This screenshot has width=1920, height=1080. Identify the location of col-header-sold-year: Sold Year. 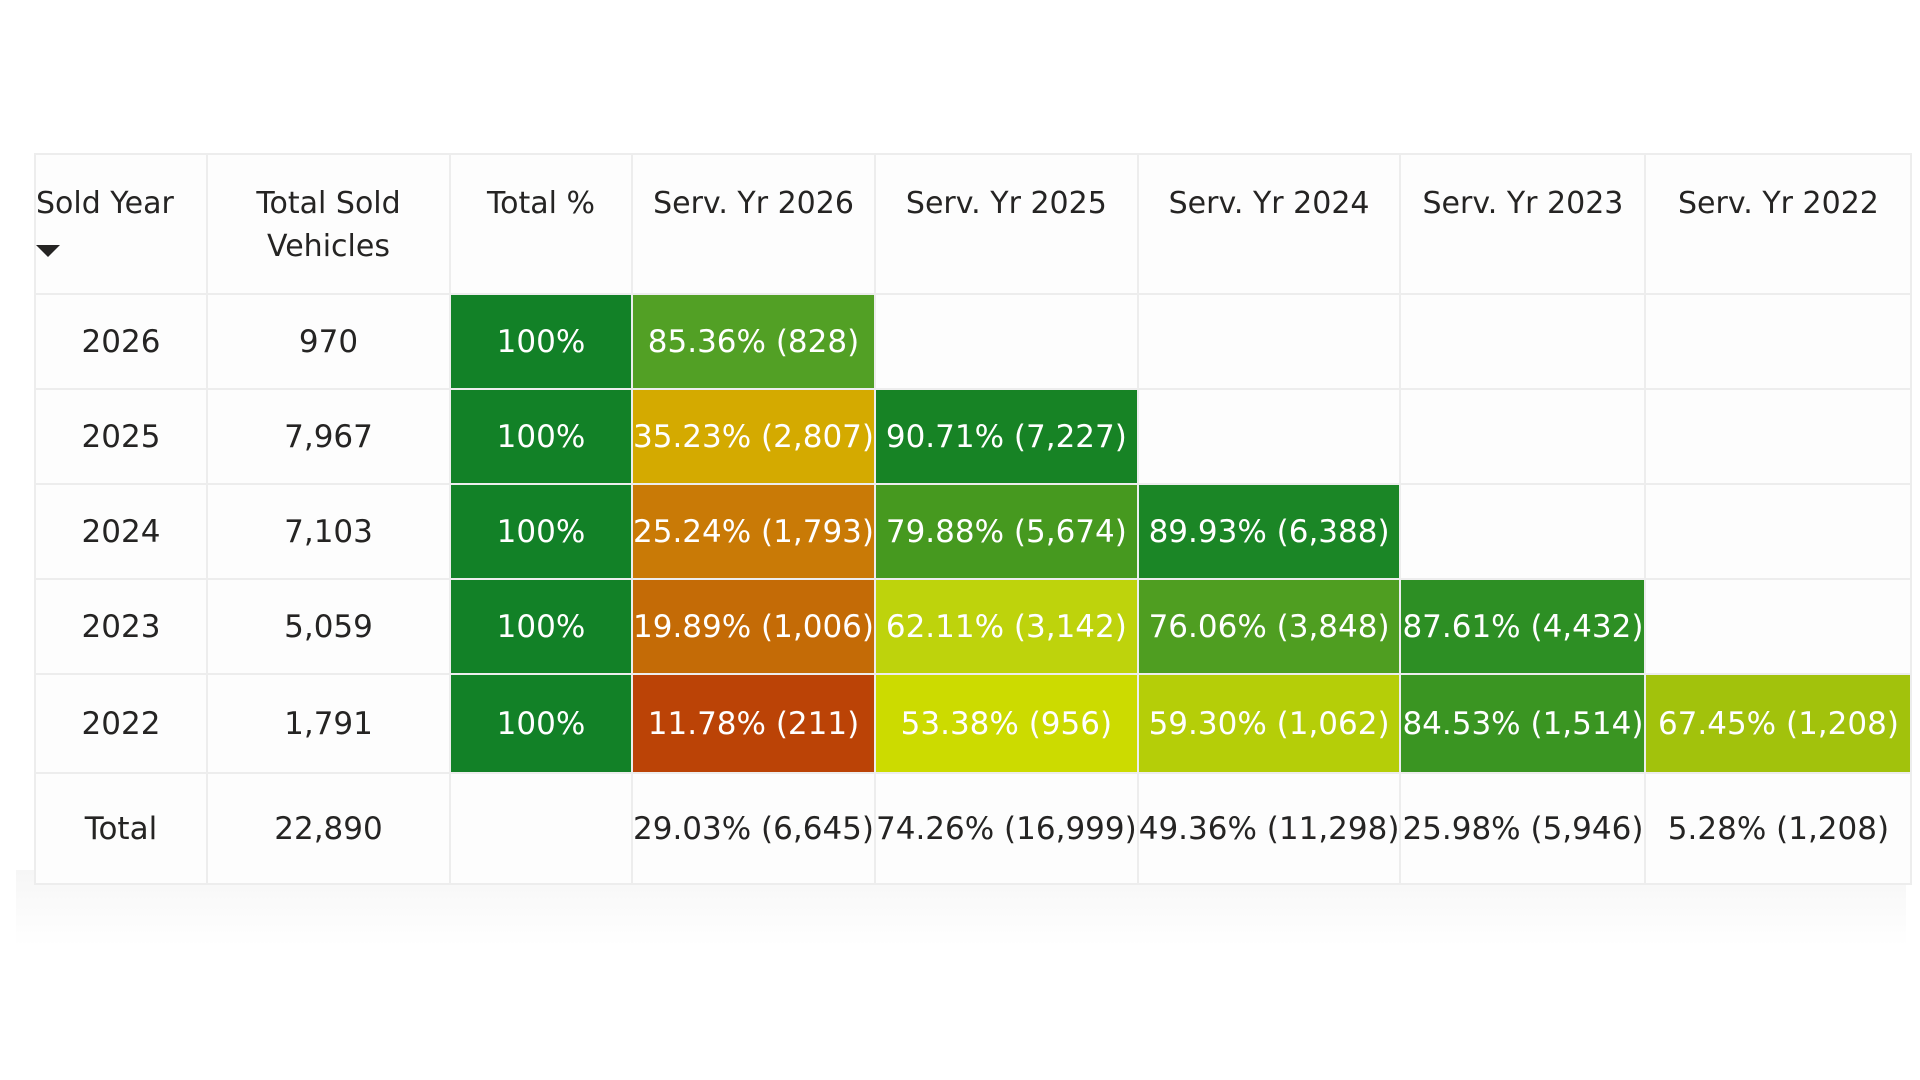
(121, 224).